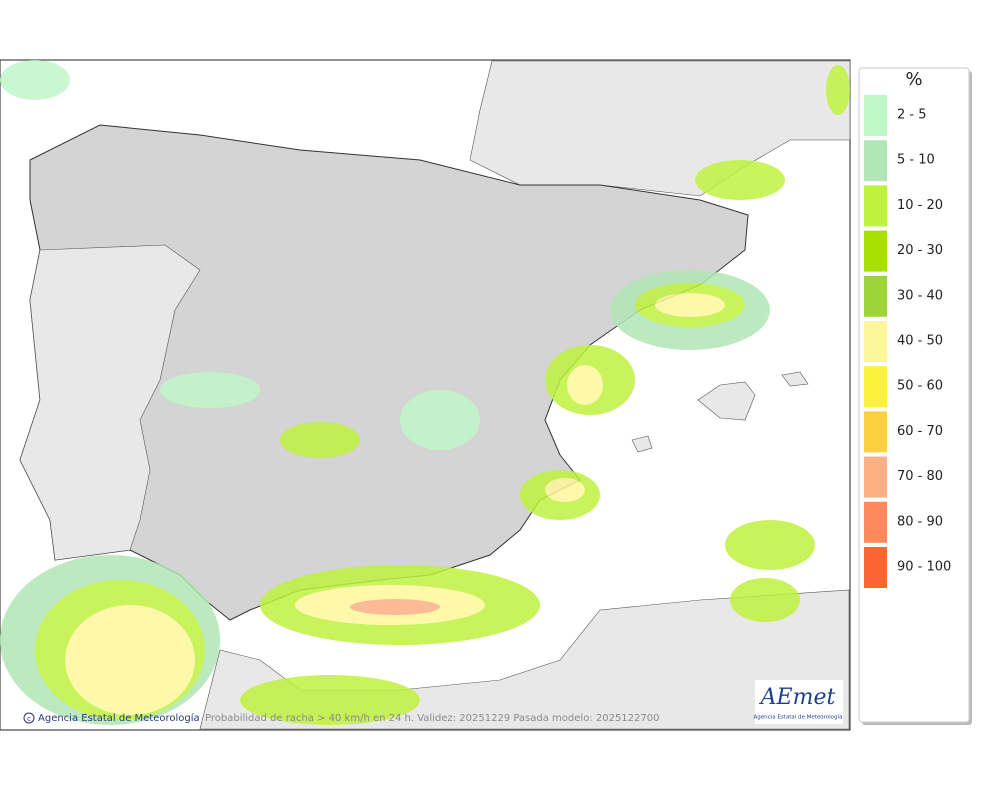  Describe the element at coordinates (660, 128) in the screenshot. I see `france` at that location.